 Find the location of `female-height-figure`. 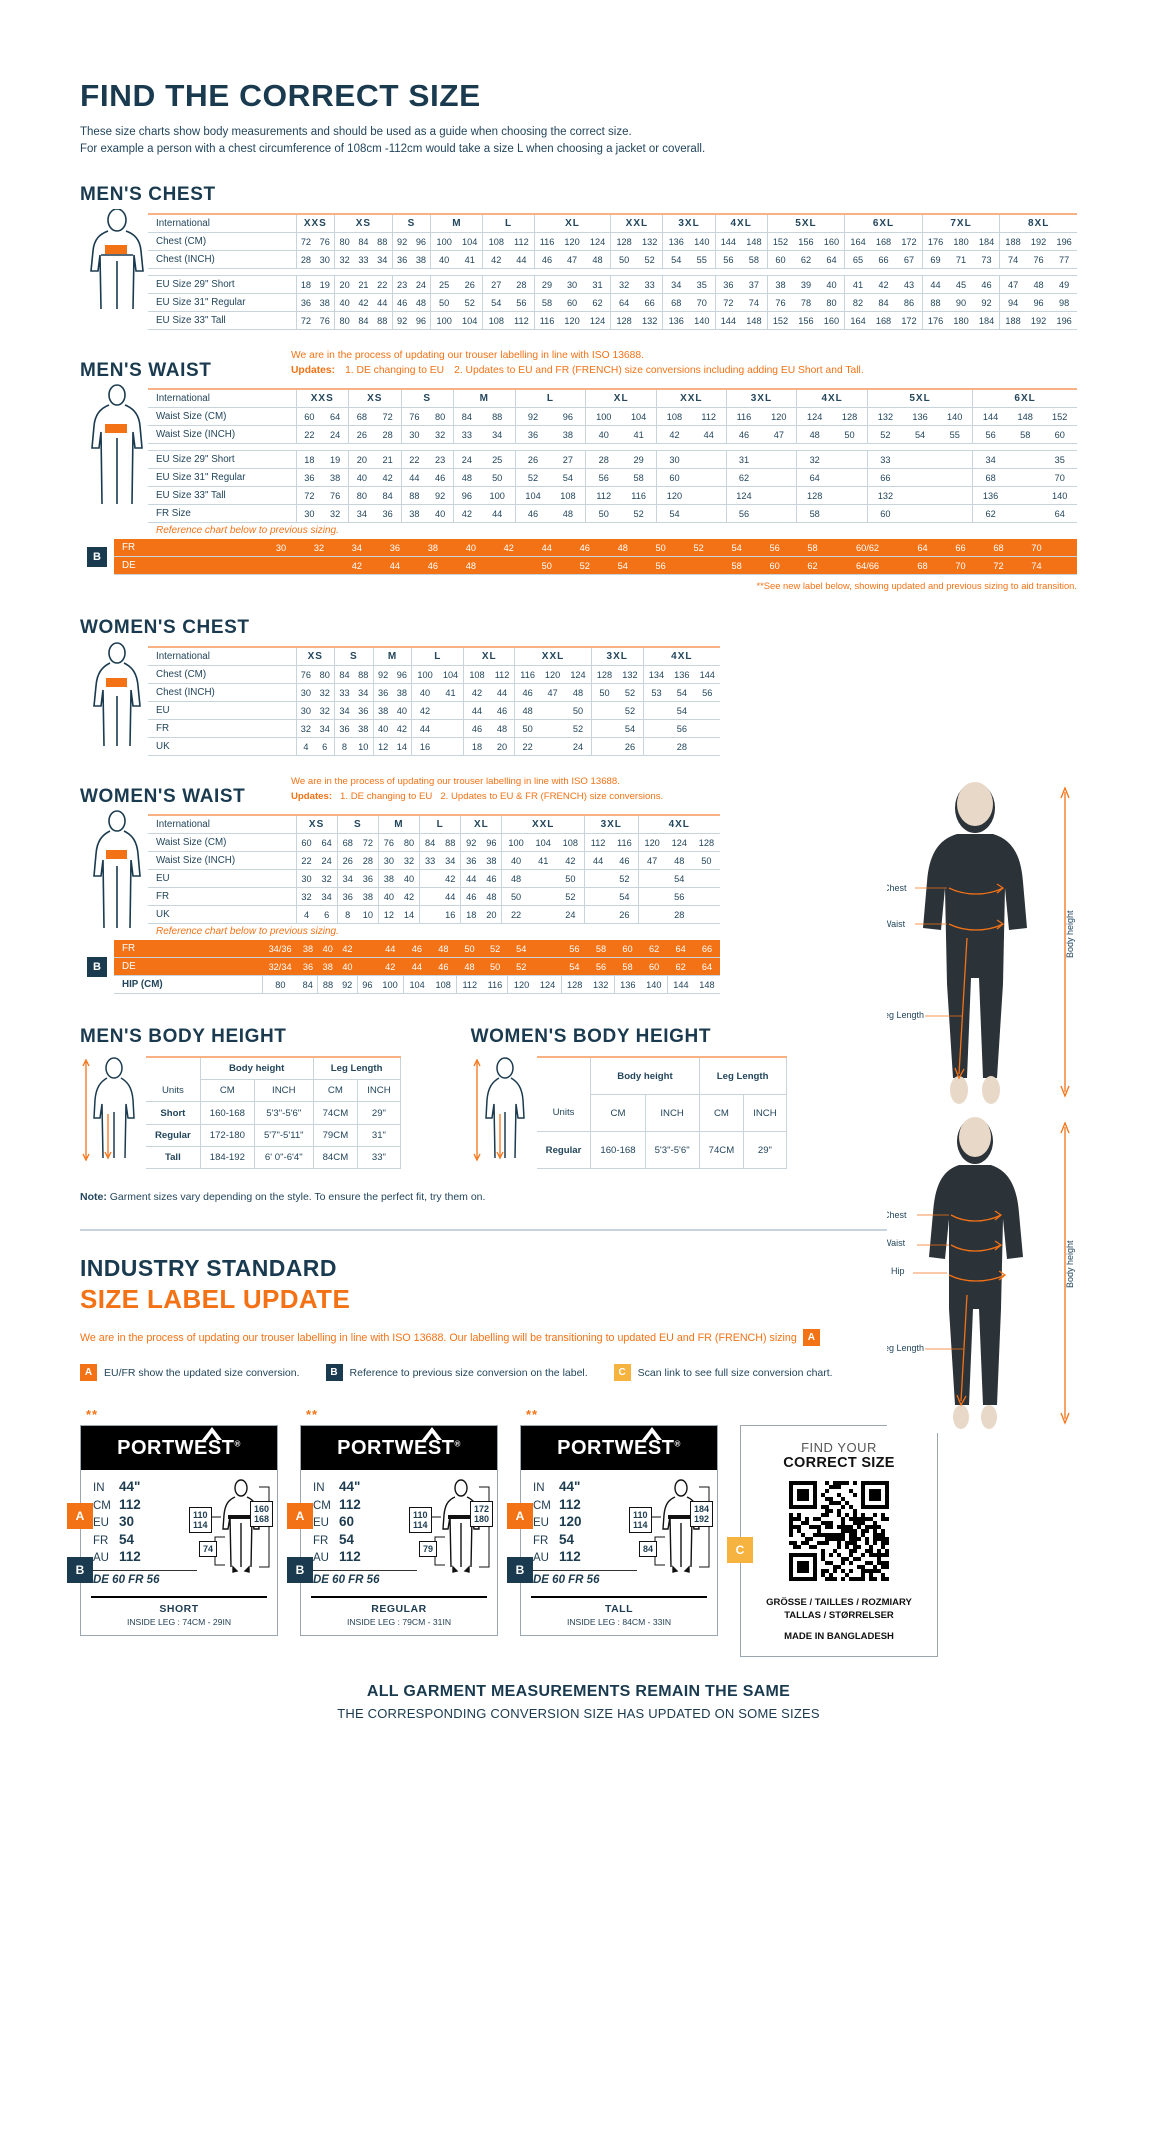

female-height-figure is located at coordinates (504, 1112).